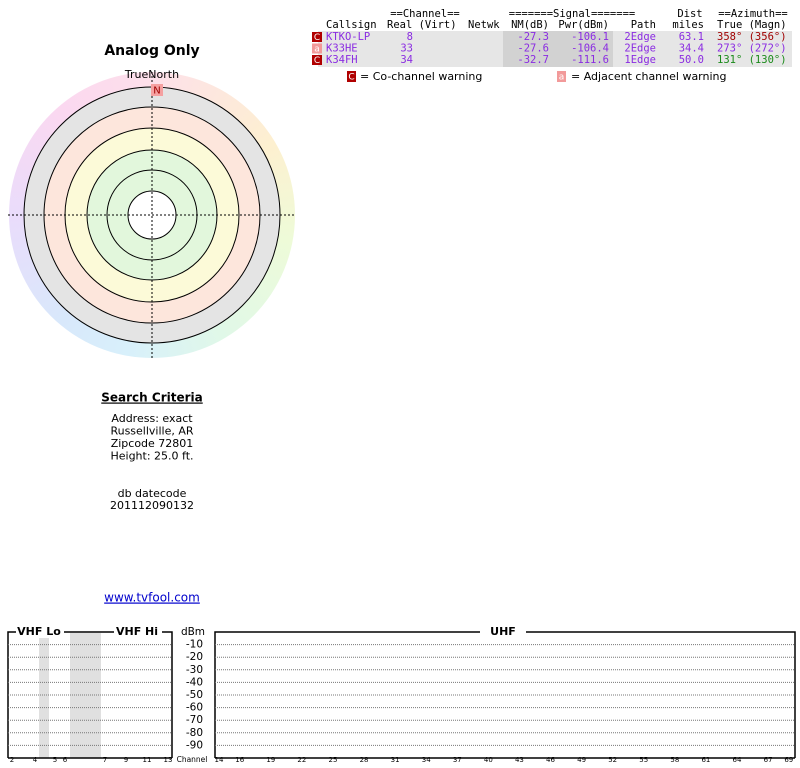 This screenshot has width=800, height=768. What do you see at coordinates (410, 37) in the screenshot?
I see `channel: 8` at bounding box center [410, 37].